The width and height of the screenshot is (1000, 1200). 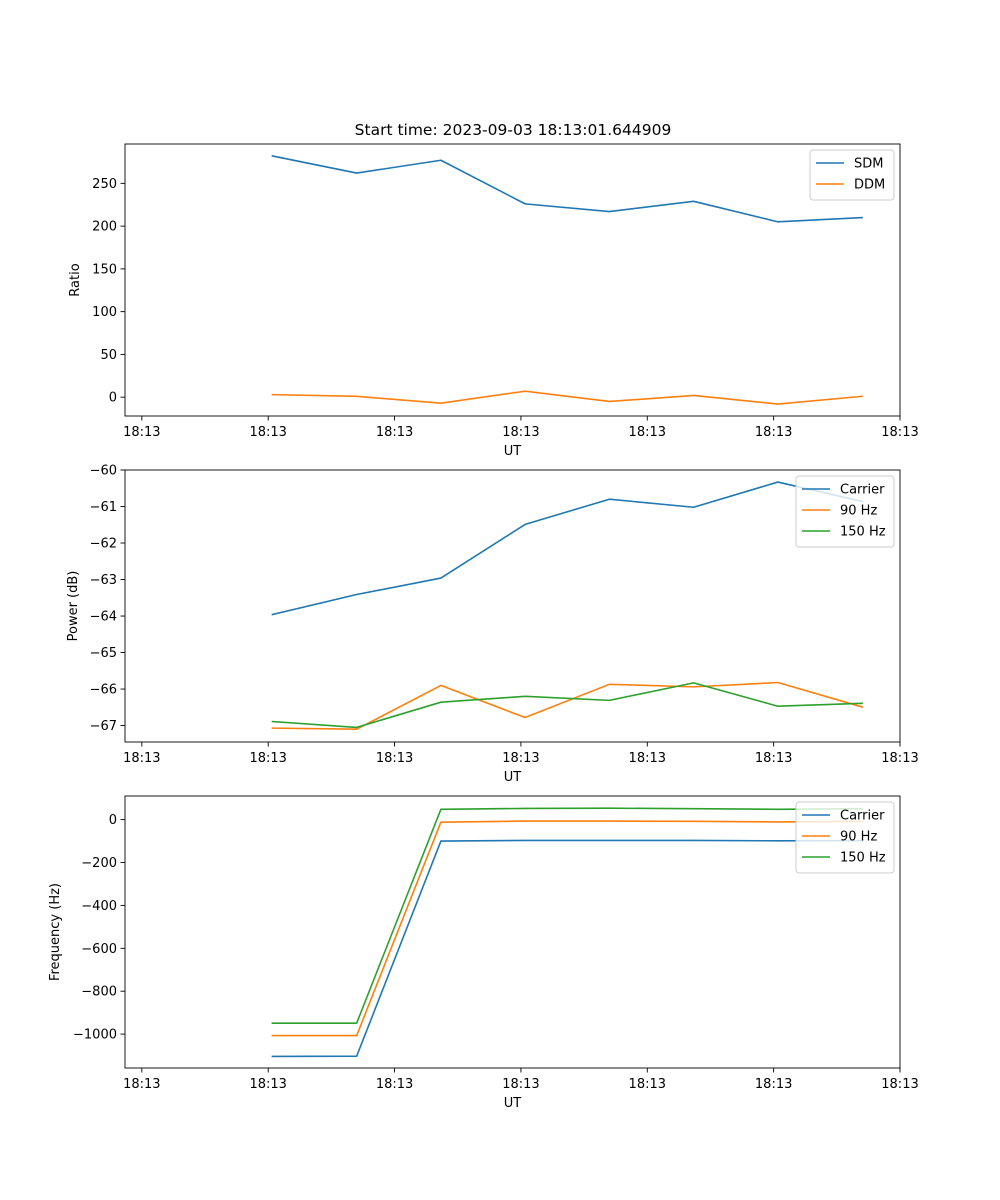 What do you see at coordinates (104, 227) in the screenshot?
I see `ratio-y-tick-label: 200` at bounding box center [104, 227].